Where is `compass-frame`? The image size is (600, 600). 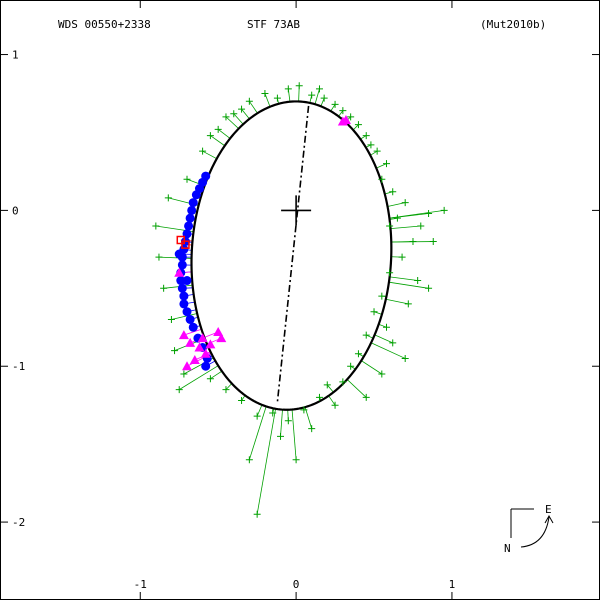 compass-frame is located at coordinates (522, 523).